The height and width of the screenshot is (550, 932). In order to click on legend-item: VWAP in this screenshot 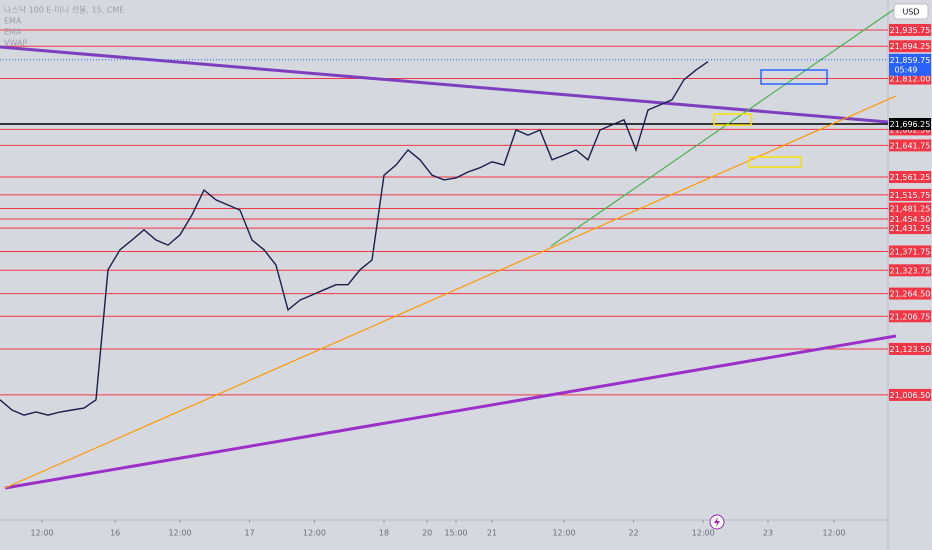, I will do `click(15, 43)`.